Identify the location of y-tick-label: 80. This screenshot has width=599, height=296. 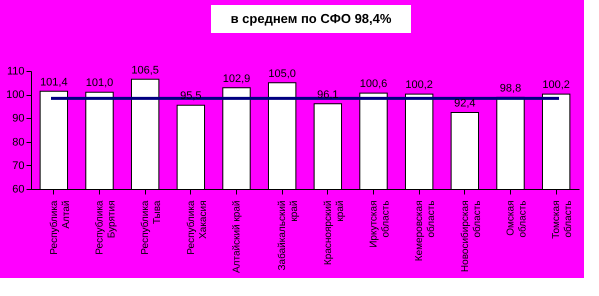
(18, 142).